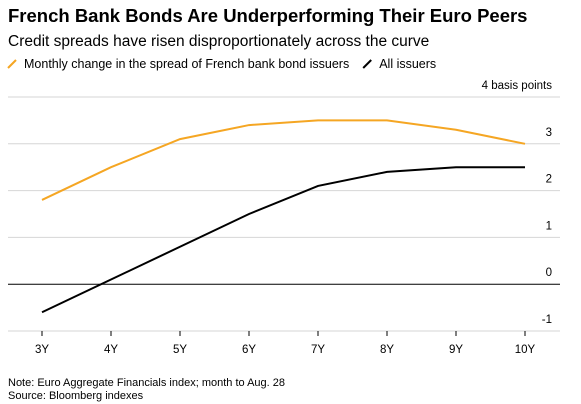  What do you see at coordinates (549, 273) in the screenshot?
I see `y-tick-label: 0` at bounding box center [549, 273].